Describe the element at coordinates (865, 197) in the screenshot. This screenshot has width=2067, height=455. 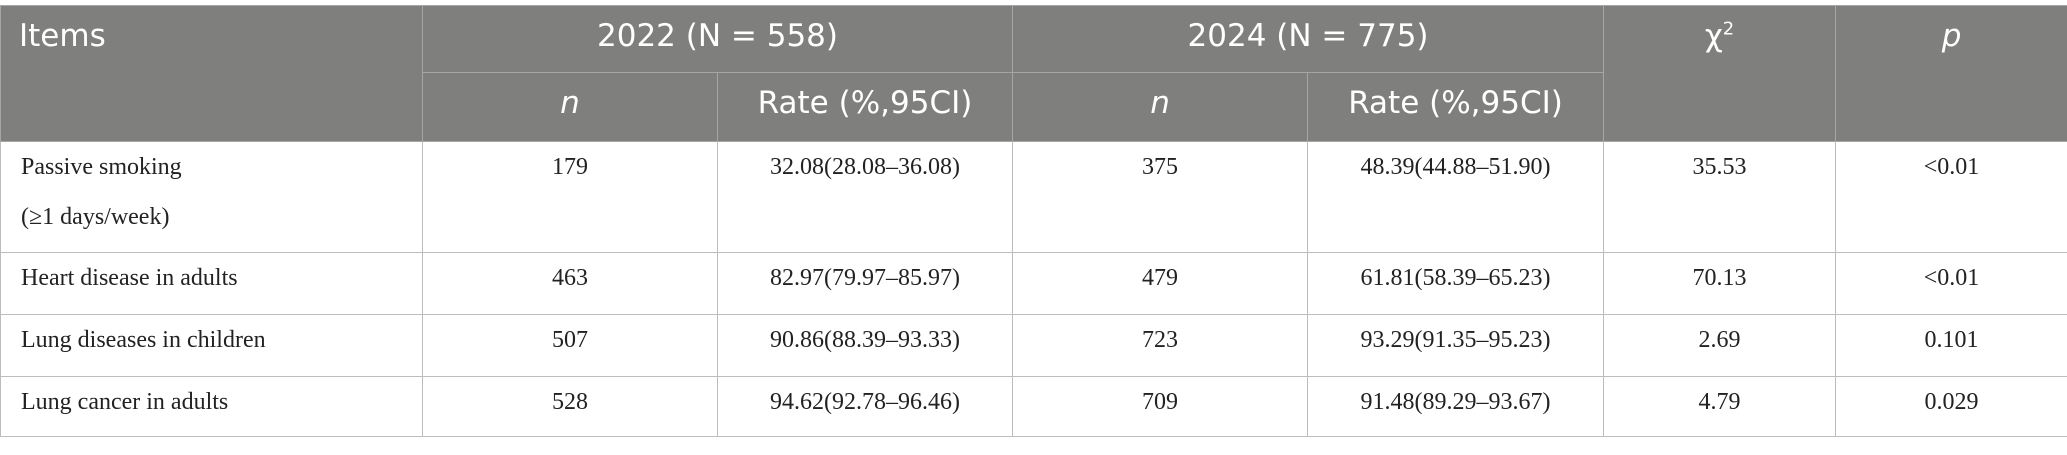
I see `value-cell: 32.08(28.08–36.08)` at that location.